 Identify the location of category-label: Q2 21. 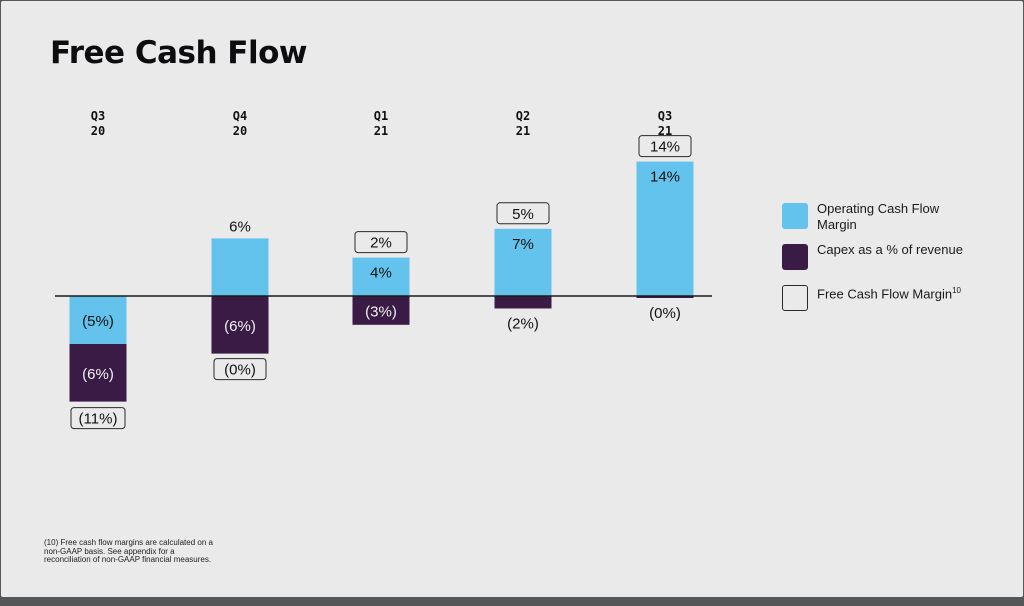
(523, 123).